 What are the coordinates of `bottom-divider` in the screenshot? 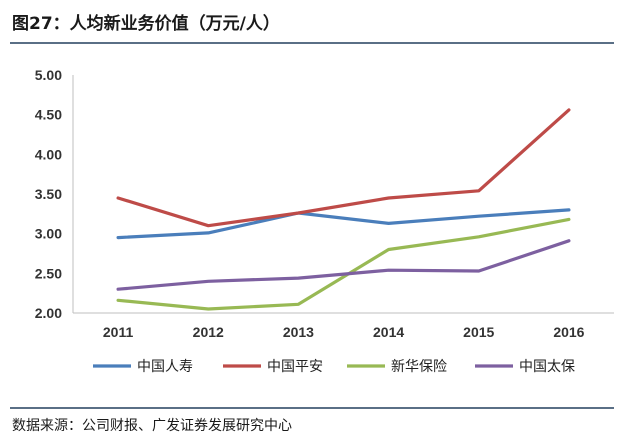 It's located at (312, 408).